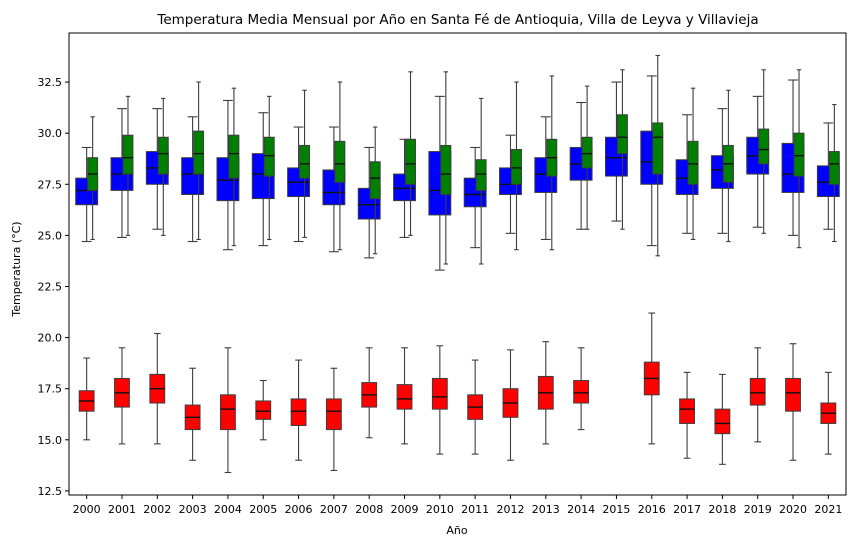 The width and height of the screenshot is (855, 548). Describe the element at coordinates (652, 509) in the screenshot. I see `x-tick-label: 2016` at that location.